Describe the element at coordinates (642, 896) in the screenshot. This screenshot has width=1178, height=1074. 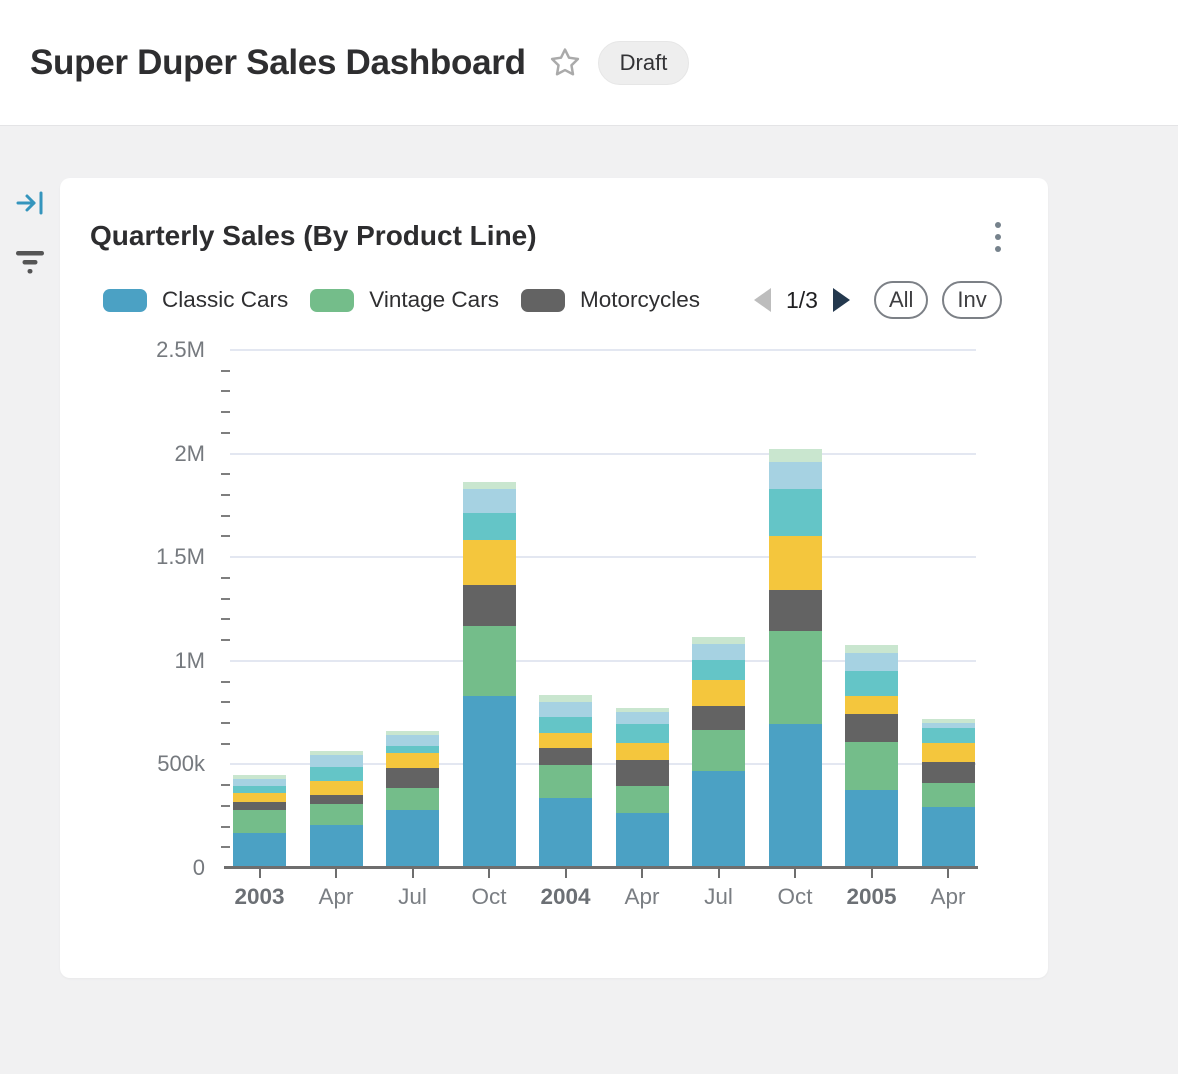
I see `x-axis-label: Apr` at that location.